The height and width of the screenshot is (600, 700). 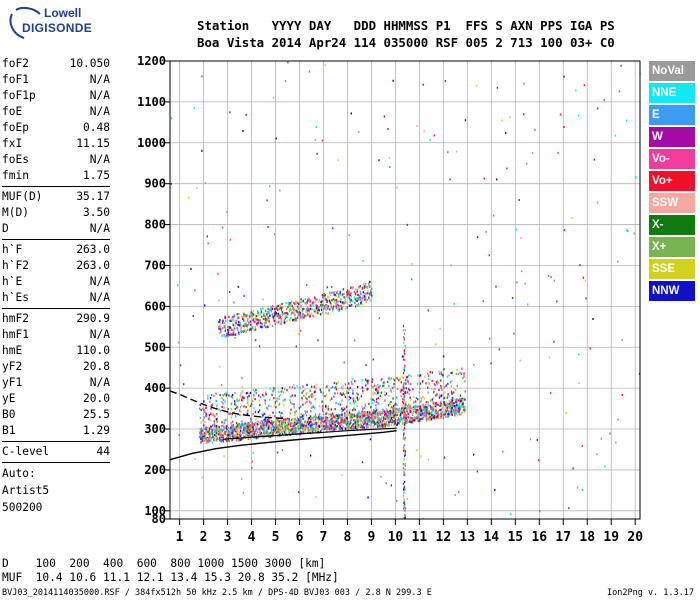 I want to click on param-value: 11.15, so click(x=93, y=143).